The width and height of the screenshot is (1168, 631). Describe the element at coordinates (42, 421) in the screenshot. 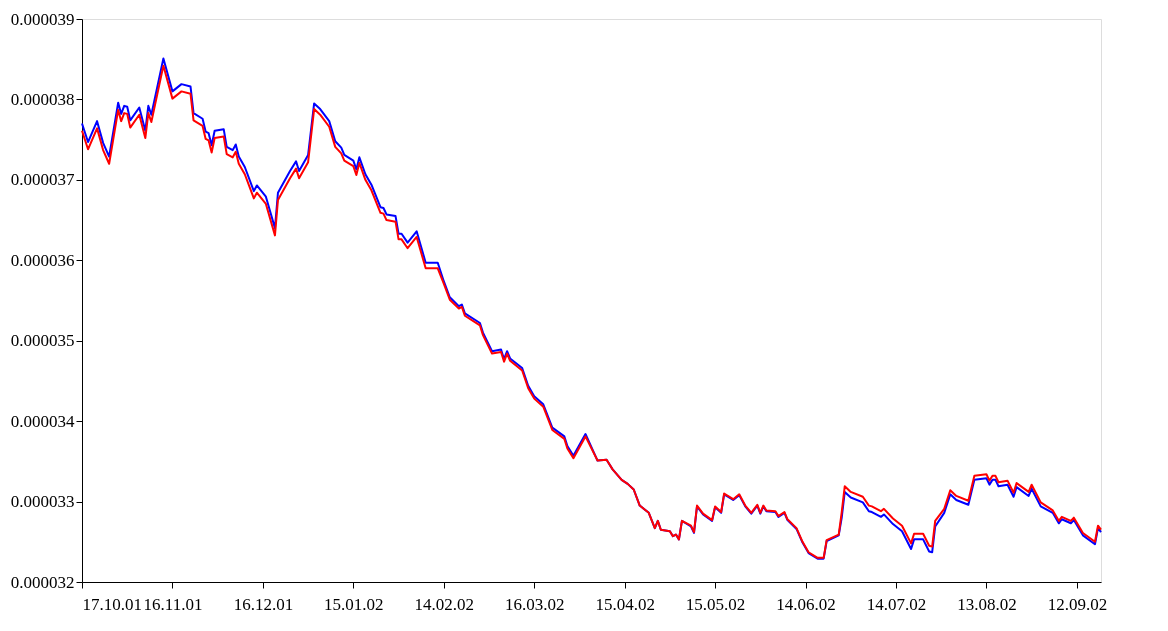

I see `y-tick-label: 0.000034` at that location.